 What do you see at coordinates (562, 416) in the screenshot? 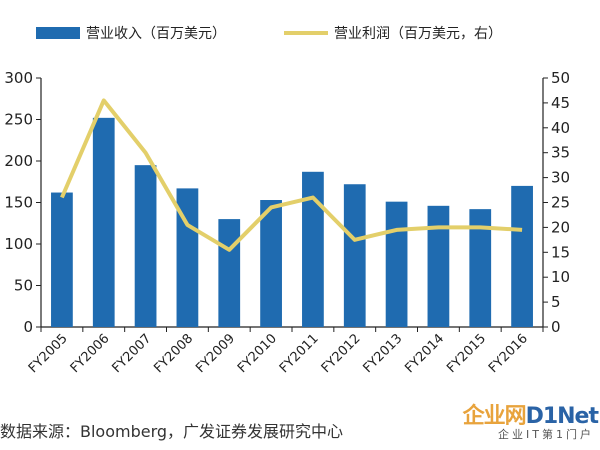
I see `logo-part2: D1Net` at bounding box center [562, 416].